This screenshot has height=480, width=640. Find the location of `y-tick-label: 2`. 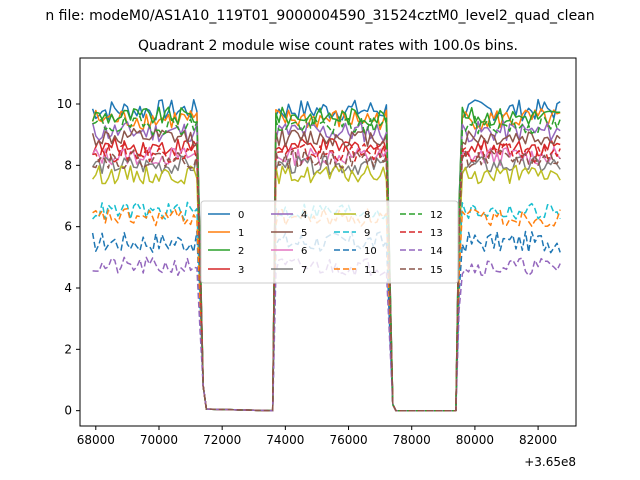

y-tick-label: 2 is located at coordinates (68, 349).